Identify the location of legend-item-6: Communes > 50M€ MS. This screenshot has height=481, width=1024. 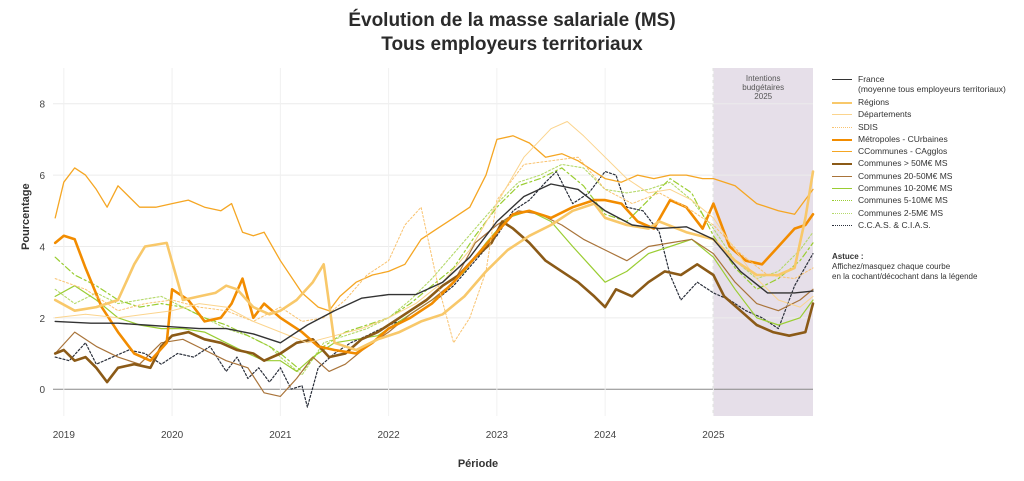
(927, 164).